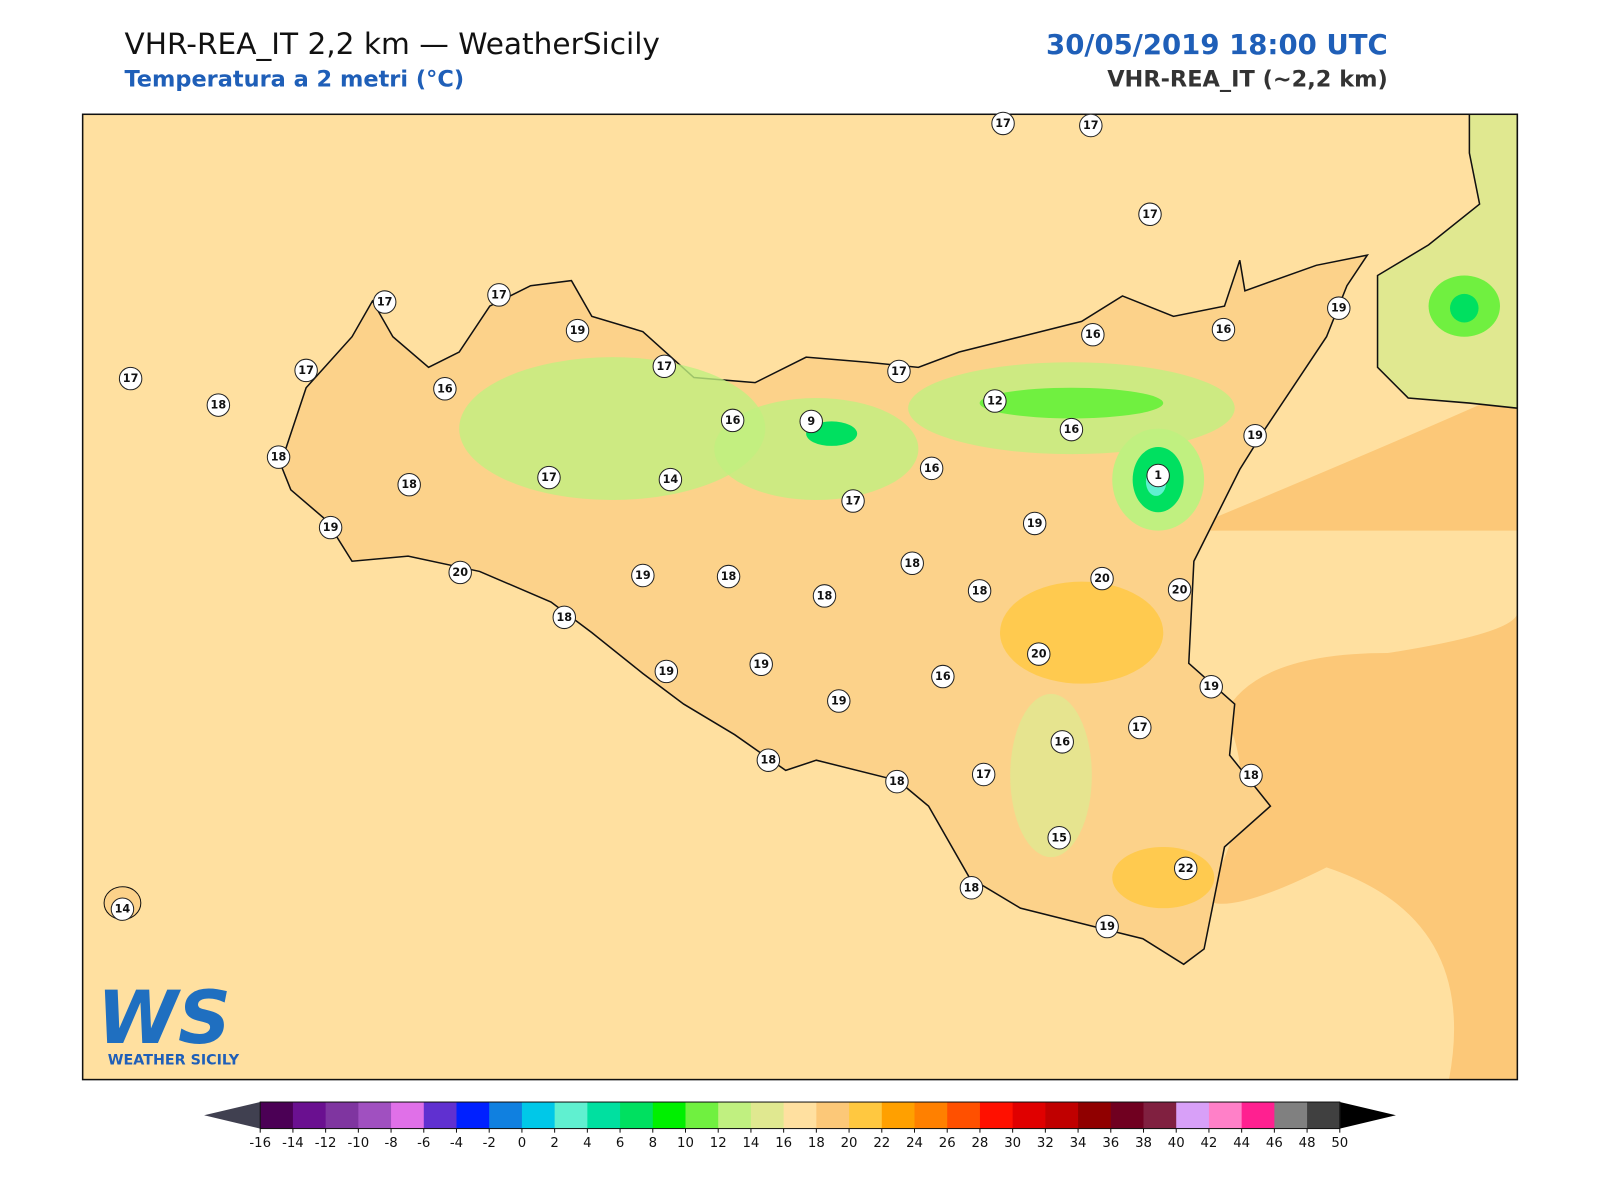  I want to click on colorbar-label: 34, so click(1078, 1143).